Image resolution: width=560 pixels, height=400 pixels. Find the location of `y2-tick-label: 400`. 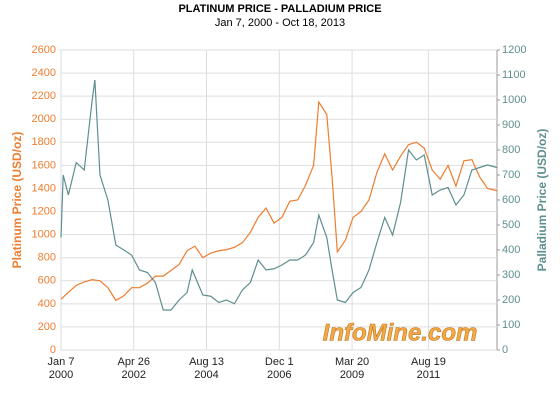

y2-tick-label: 400 is located at coordinates (511, 250).